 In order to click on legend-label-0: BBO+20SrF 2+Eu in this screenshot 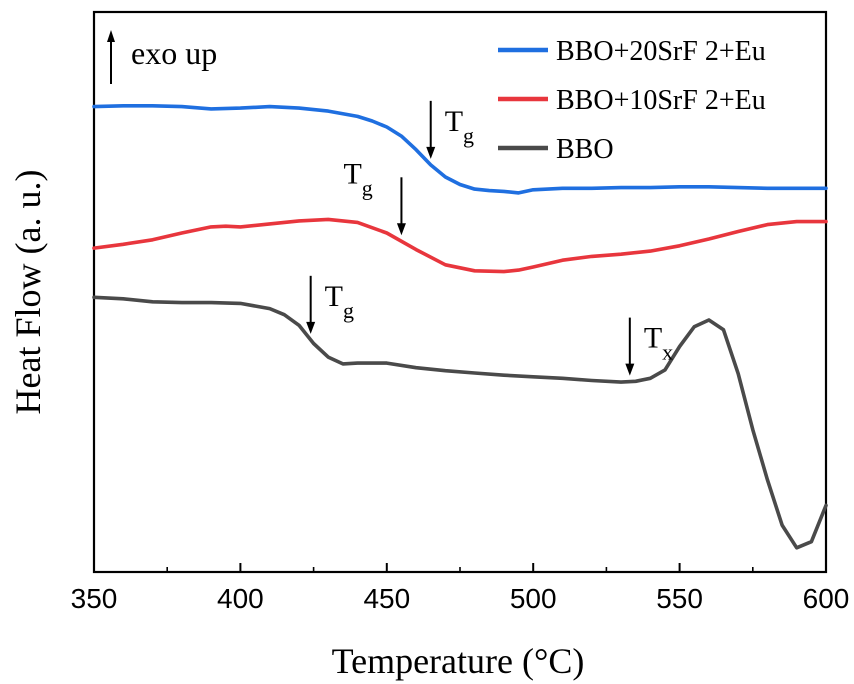, I will do `click(661, 51)`.